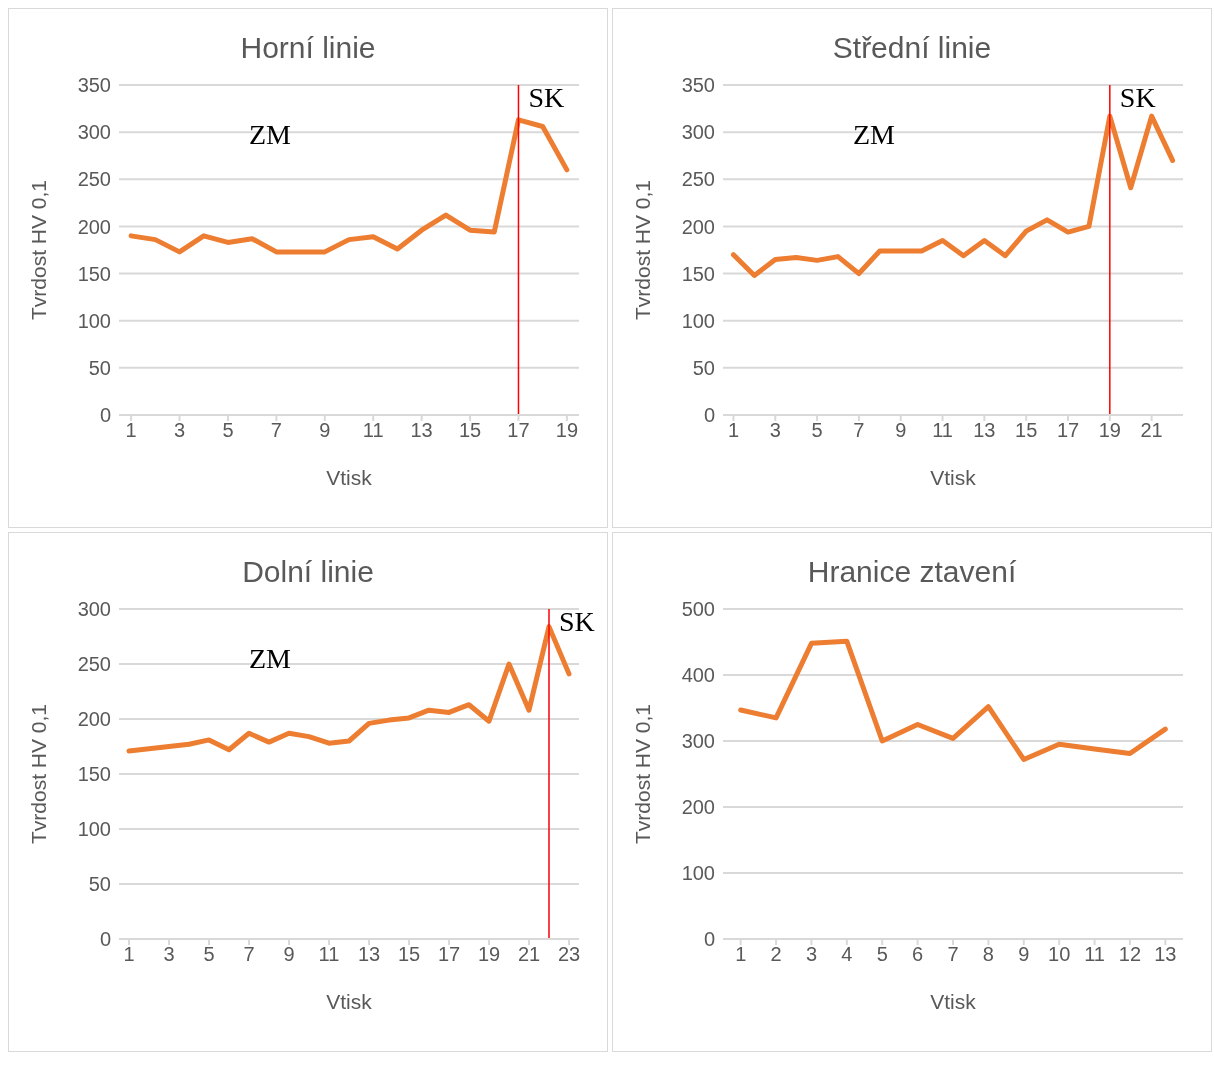  What do you see at coordinates (918, 954) in the screenshot?
I see `x-tick-label: 6` at bounding box center [918, 954].